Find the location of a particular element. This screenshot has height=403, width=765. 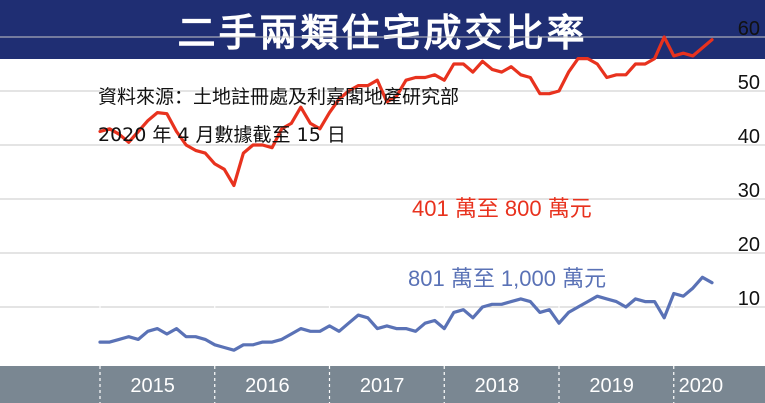

series-label-801-1000: 801 萬至 1,000 萬元 is located at coordinates (507, 278).